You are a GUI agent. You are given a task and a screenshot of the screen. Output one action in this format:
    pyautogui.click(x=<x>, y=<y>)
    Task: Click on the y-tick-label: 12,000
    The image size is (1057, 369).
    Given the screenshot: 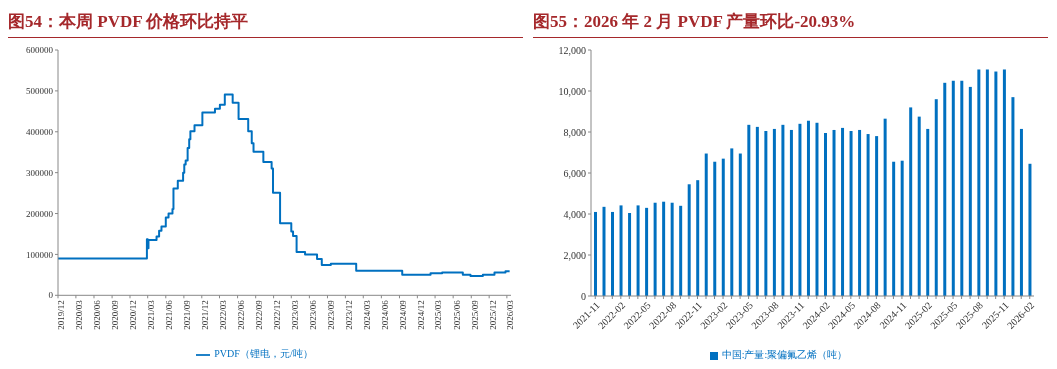 What is the action you would take?
    pyautogui.click(x=572, y=50)
    